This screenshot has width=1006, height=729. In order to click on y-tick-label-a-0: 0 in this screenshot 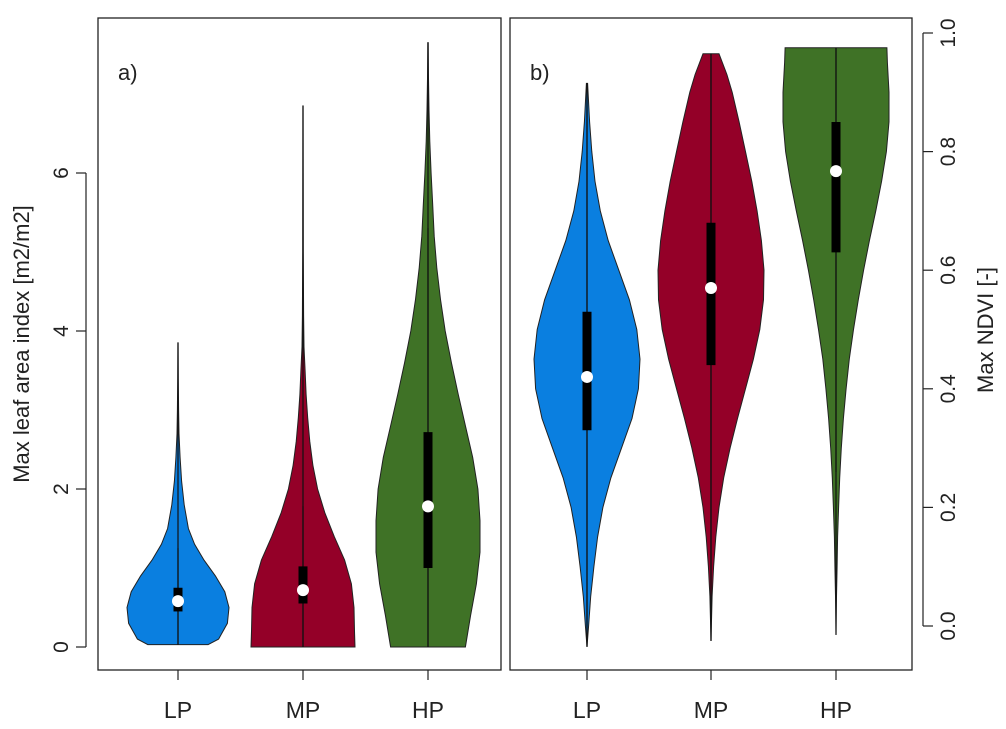, I will do `click(61, 647)`.